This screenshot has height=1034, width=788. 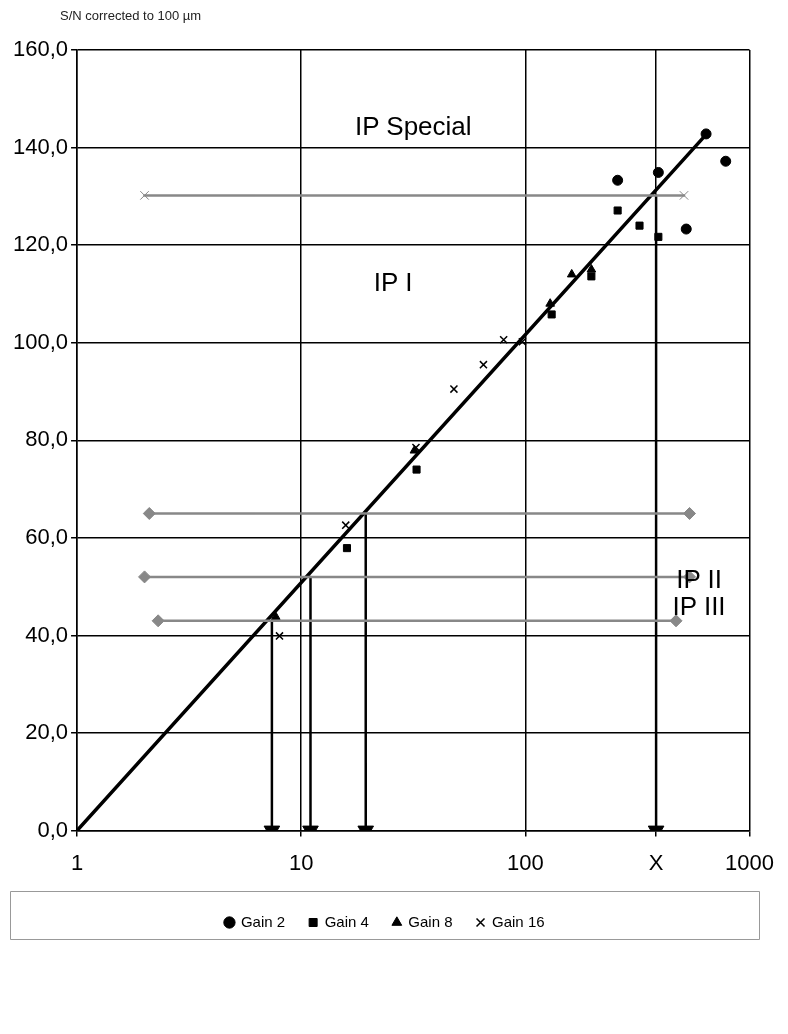 What do you see at coordinates (47, 634) in the screenshot?
I see `y-tick-label: 40,0` at bounding box center [47, 634].